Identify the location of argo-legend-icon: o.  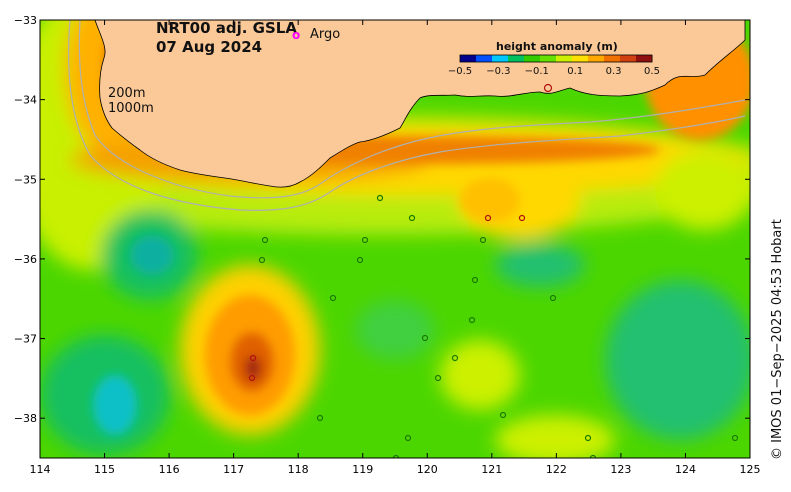
(296, 35).